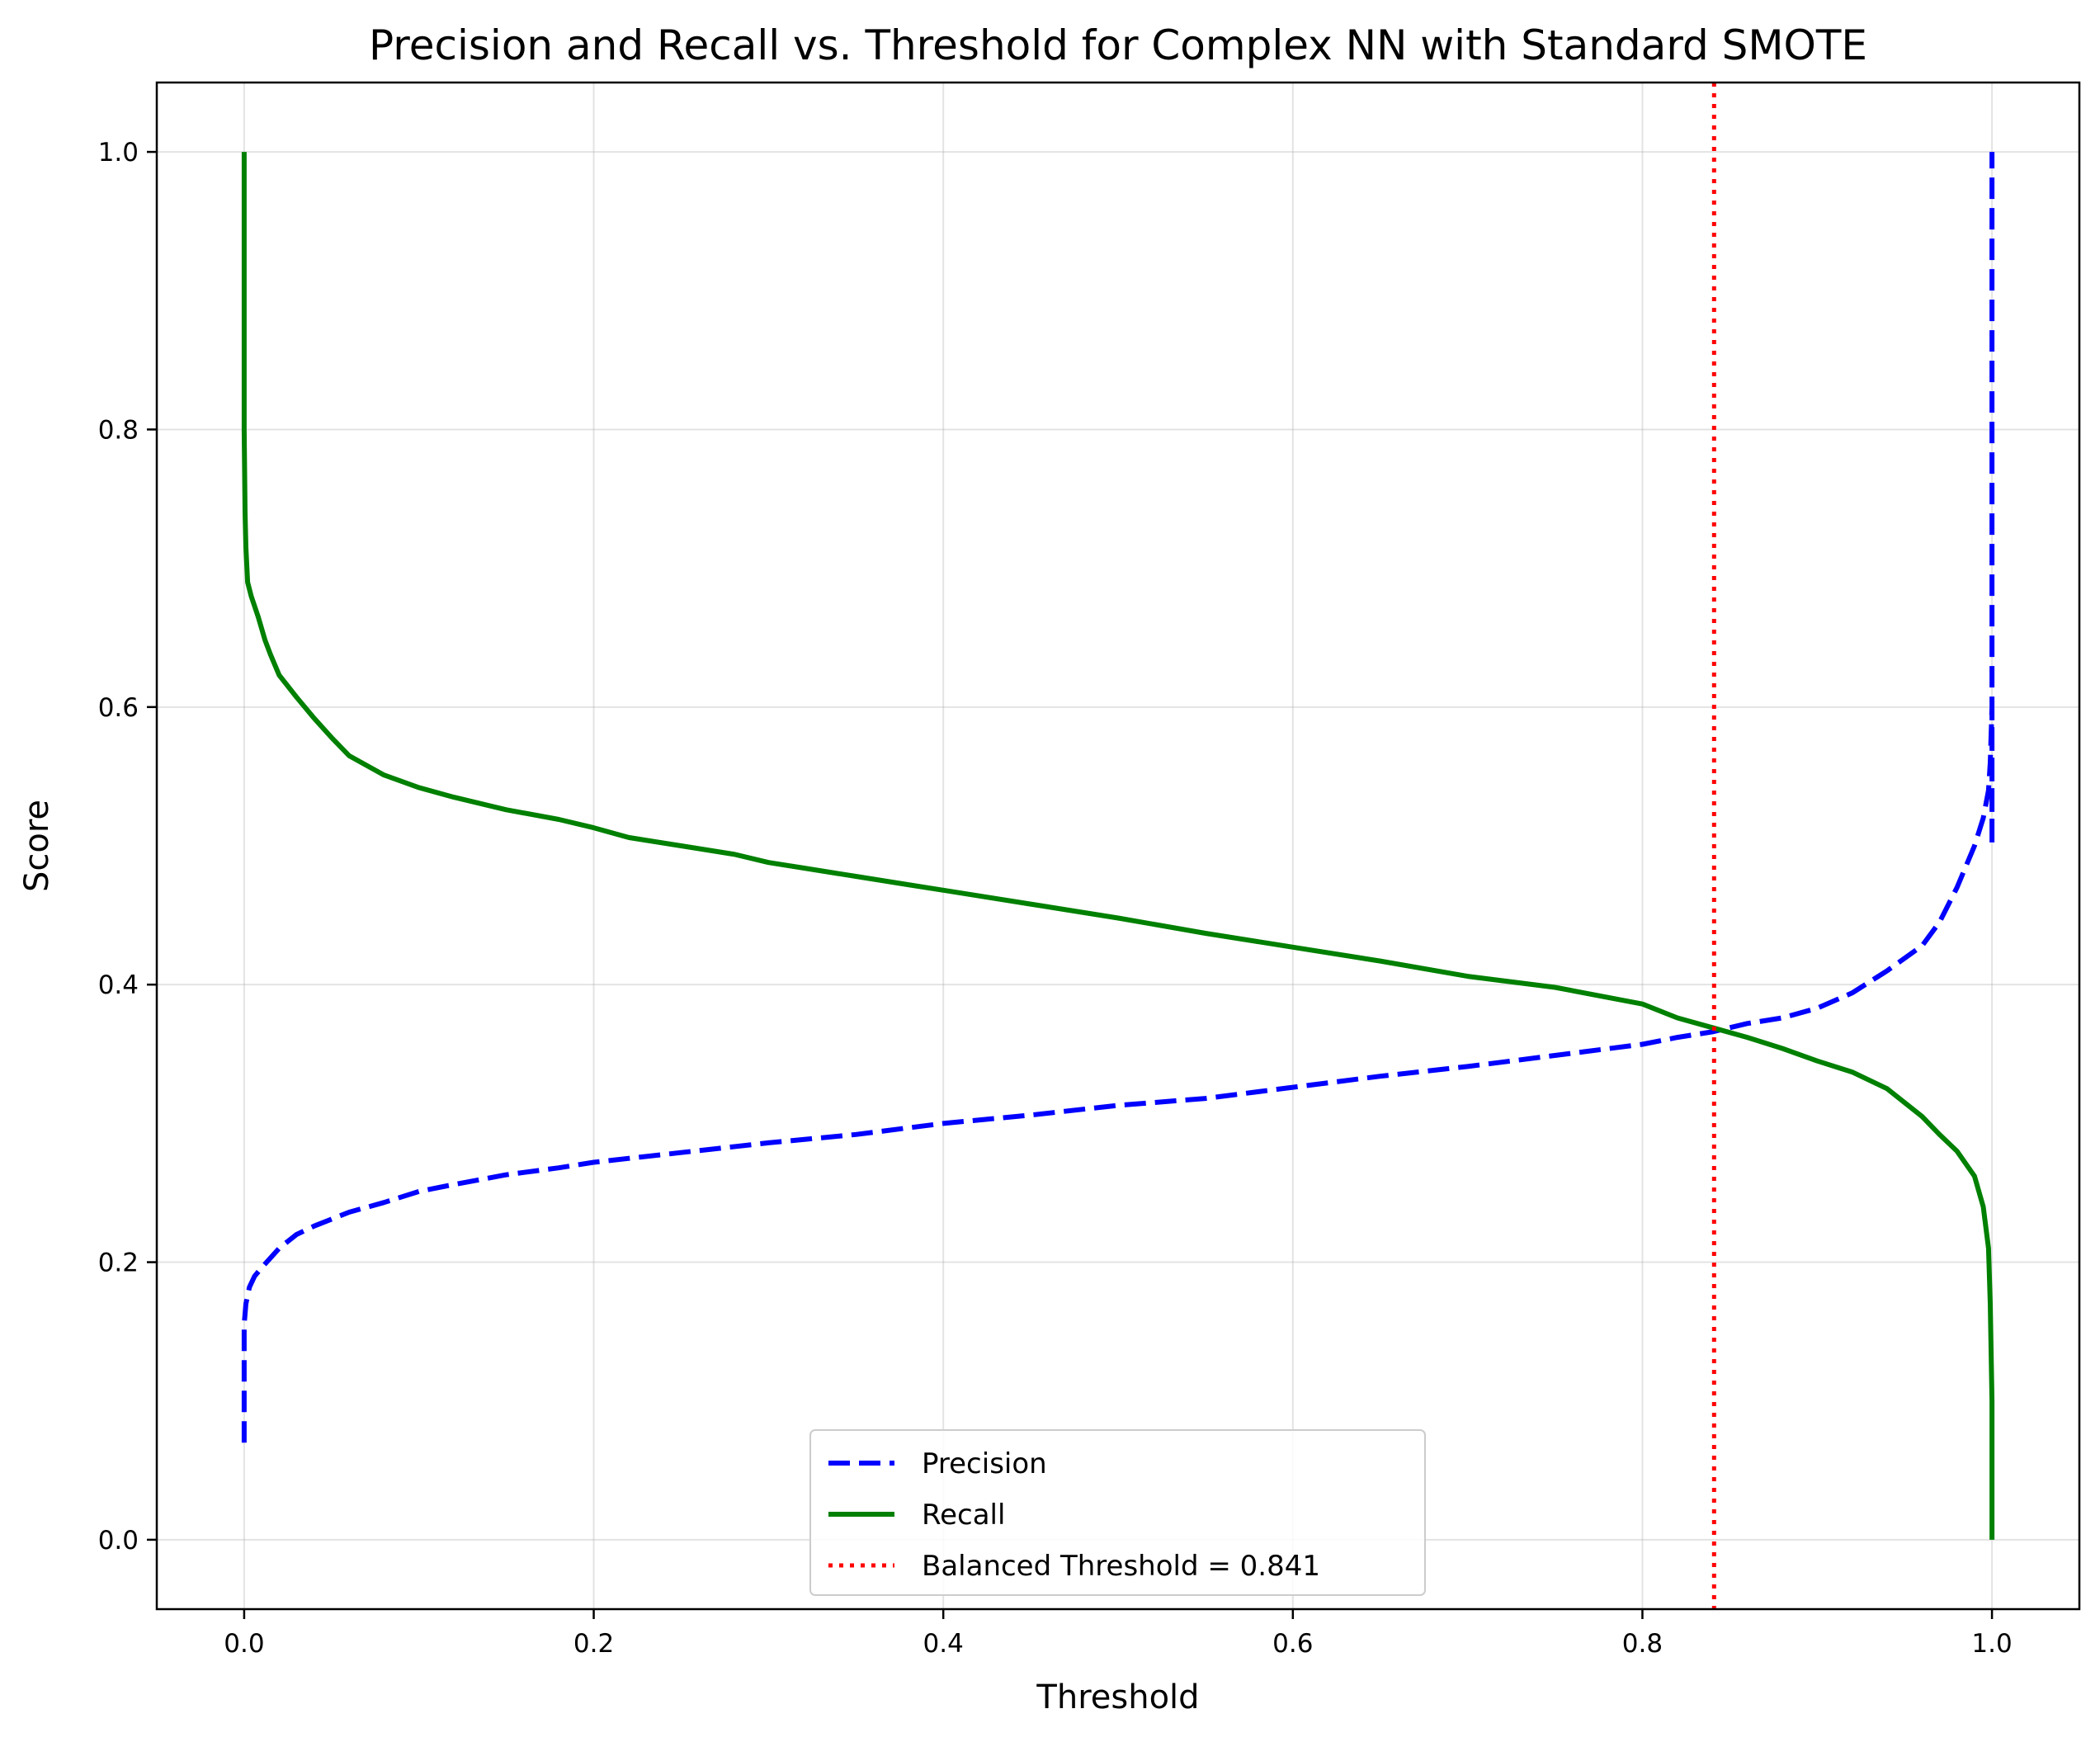 The image size is (2100, 1742). I want to click on y-tick-label: 0.2, so click(118, 1263).